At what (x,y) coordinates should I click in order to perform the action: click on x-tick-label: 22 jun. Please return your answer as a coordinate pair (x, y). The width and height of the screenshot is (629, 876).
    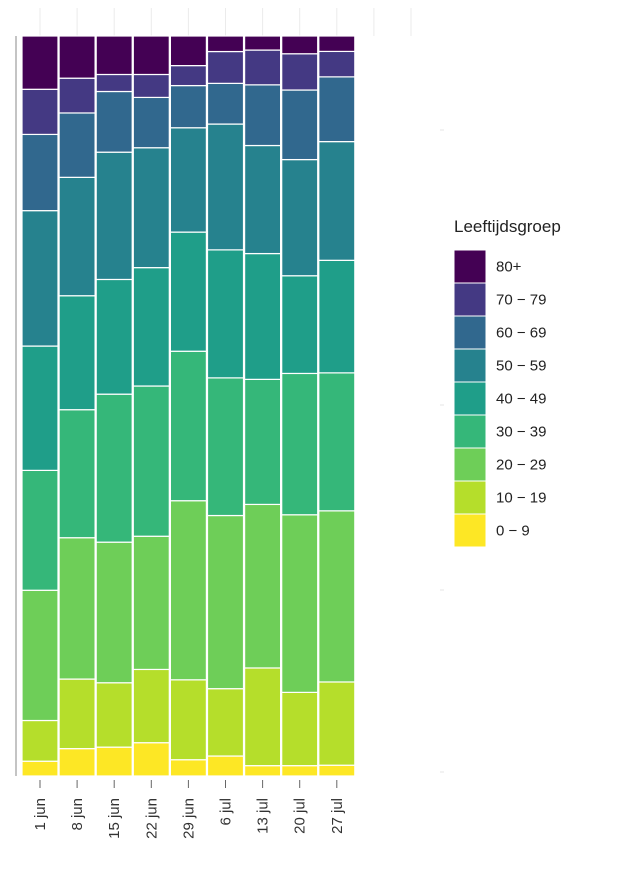
    Looking at the image, I should click on (151, 818).